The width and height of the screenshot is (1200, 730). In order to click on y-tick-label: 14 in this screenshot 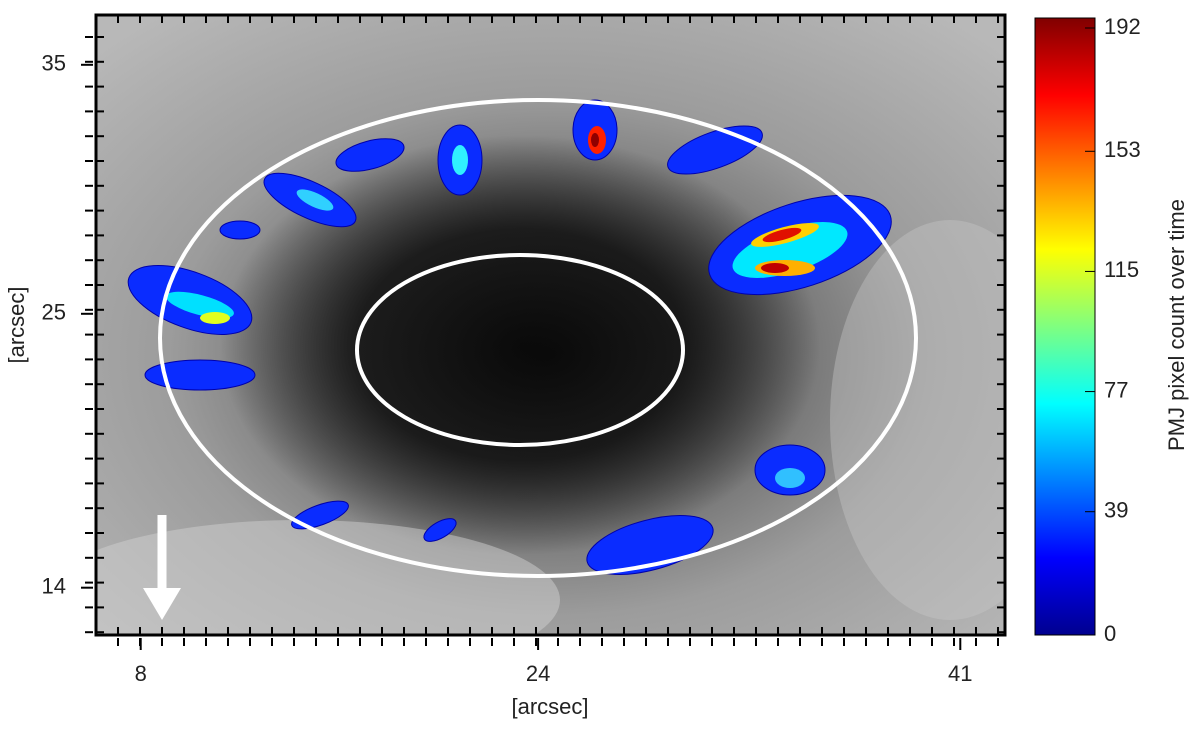, I will do `click(54, 586)`.